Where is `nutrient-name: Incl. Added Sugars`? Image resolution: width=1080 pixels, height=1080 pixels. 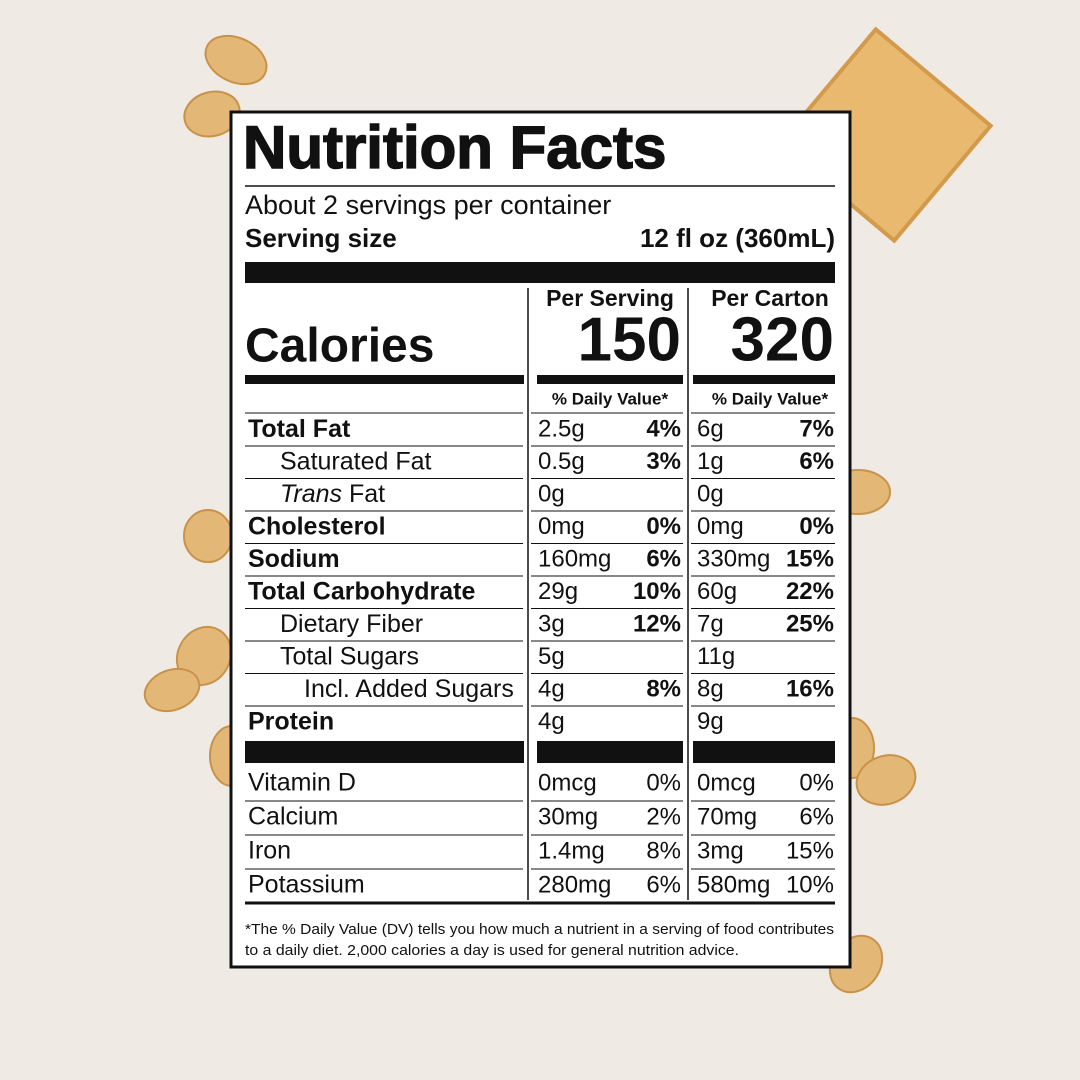 nutrient-name: Incl. Added Sugars is located at coordinates (409, 689).